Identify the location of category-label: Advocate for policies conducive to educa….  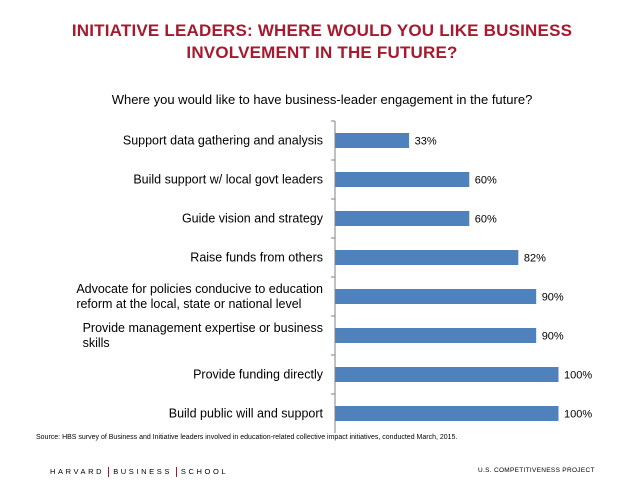
(199, 289).